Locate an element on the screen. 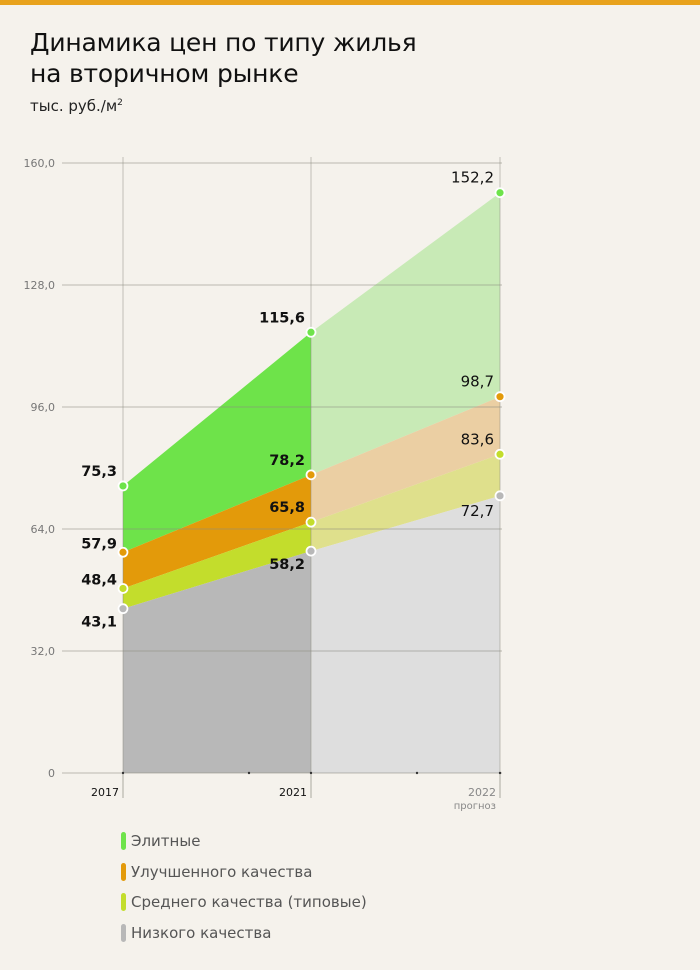  forecast-note: прогноз is located at coordinates (475, 806).